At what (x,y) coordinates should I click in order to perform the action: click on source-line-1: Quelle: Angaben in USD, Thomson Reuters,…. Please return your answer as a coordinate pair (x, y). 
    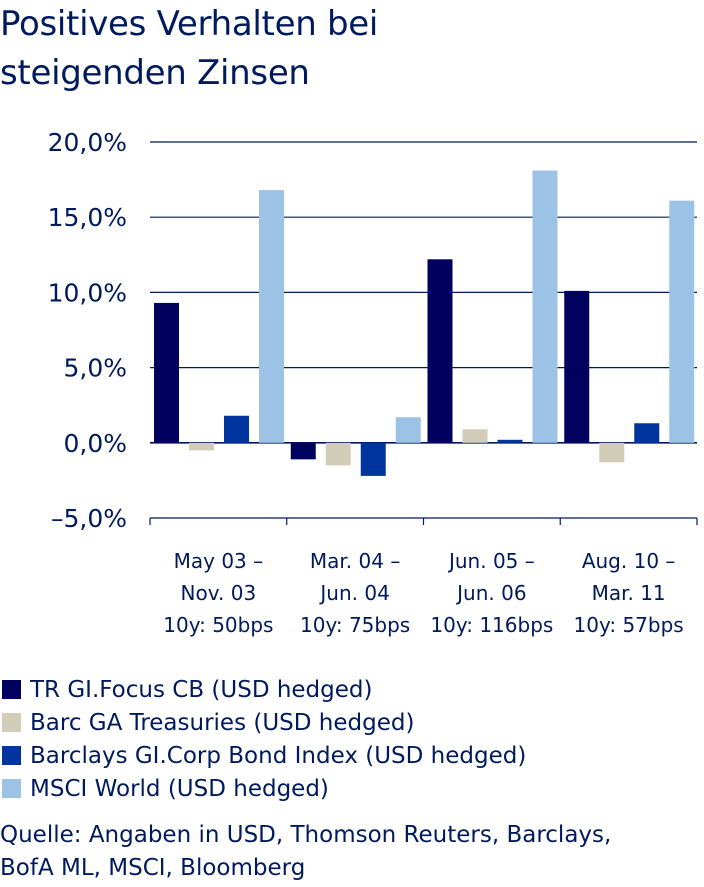
    Looking at the image, I should click on (306, 835).